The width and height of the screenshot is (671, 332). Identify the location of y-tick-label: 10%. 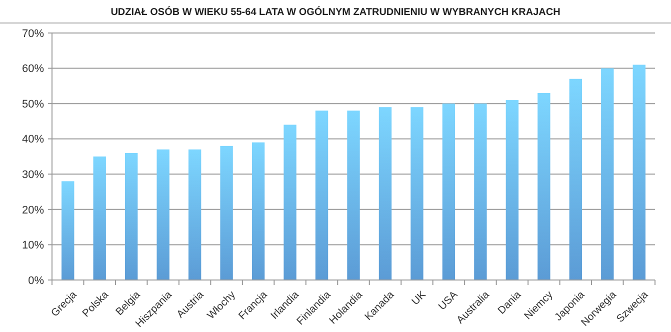
(33, 246).